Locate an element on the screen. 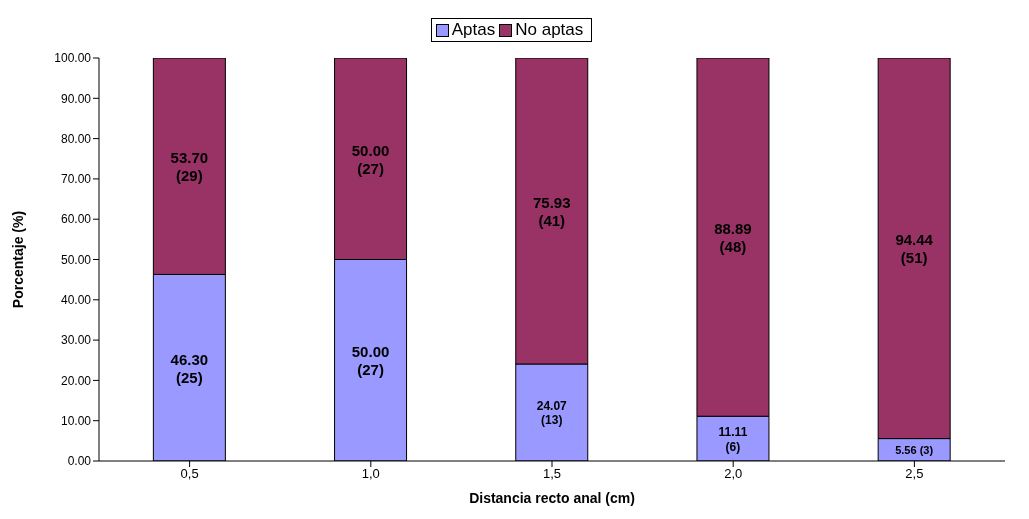  x-tick-label: 2,0 is located at coordinates (733, 474).